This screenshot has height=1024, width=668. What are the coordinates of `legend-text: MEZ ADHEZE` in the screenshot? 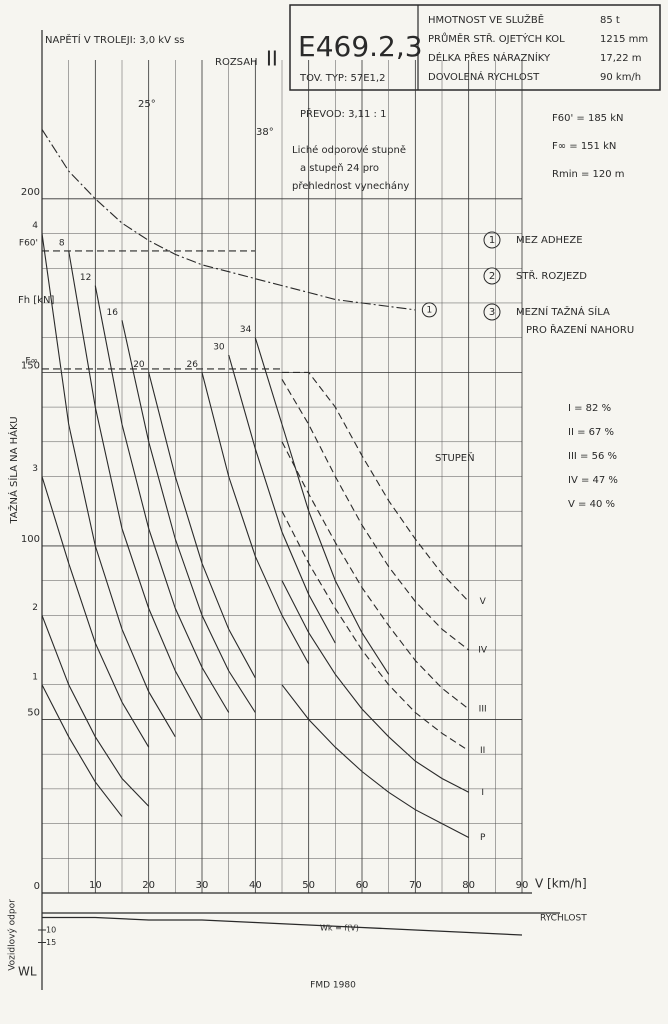 It's located at (549, 240).